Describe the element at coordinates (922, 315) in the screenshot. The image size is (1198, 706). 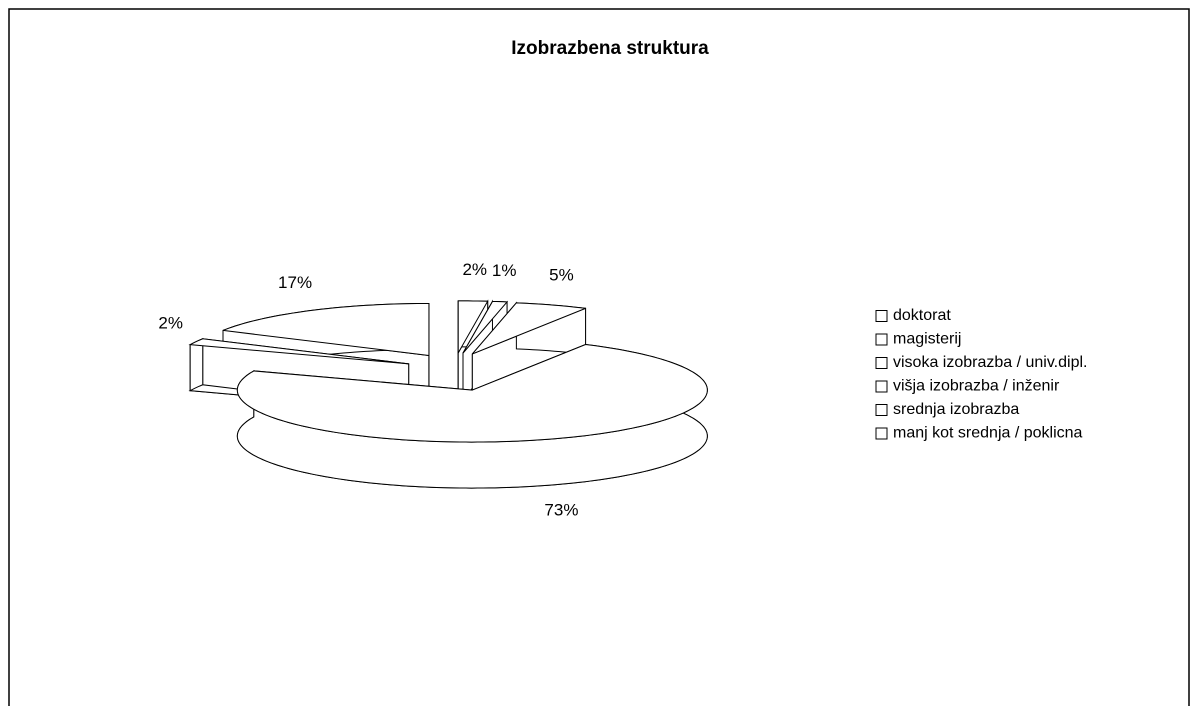
I see `legend-label: doktorat` at that location.